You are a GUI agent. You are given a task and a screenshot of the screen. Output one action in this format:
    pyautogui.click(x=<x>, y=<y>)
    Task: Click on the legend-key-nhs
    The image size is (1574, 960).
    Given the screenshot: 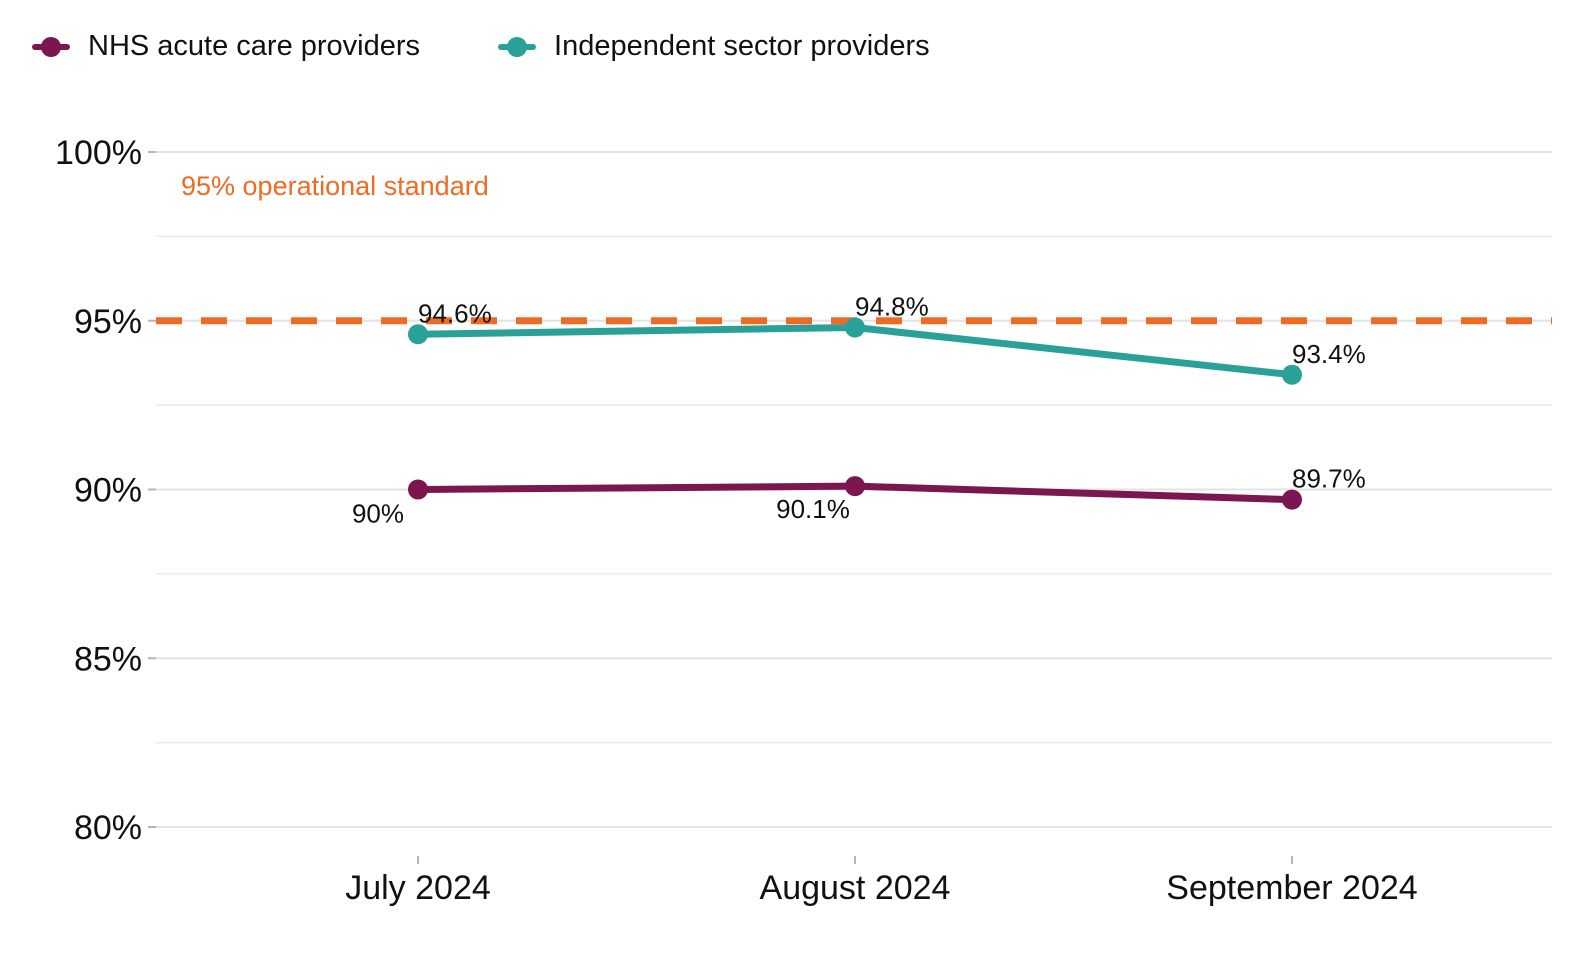 What is the action you would take?
    pyautogui.click(x=51, y=46)
    